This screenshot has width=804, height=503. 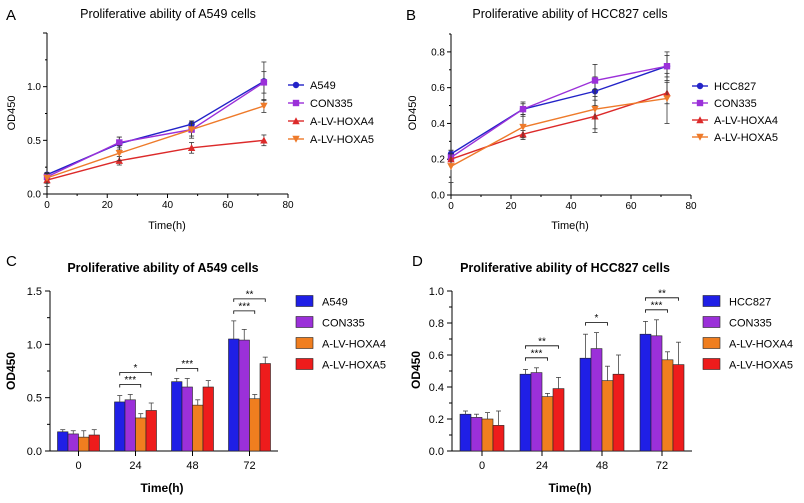 What do you see at coordinates (166, 226) in the screenshot?
I see `panel-a-xlabel: Time(h)` at bounding box center [166, 226].